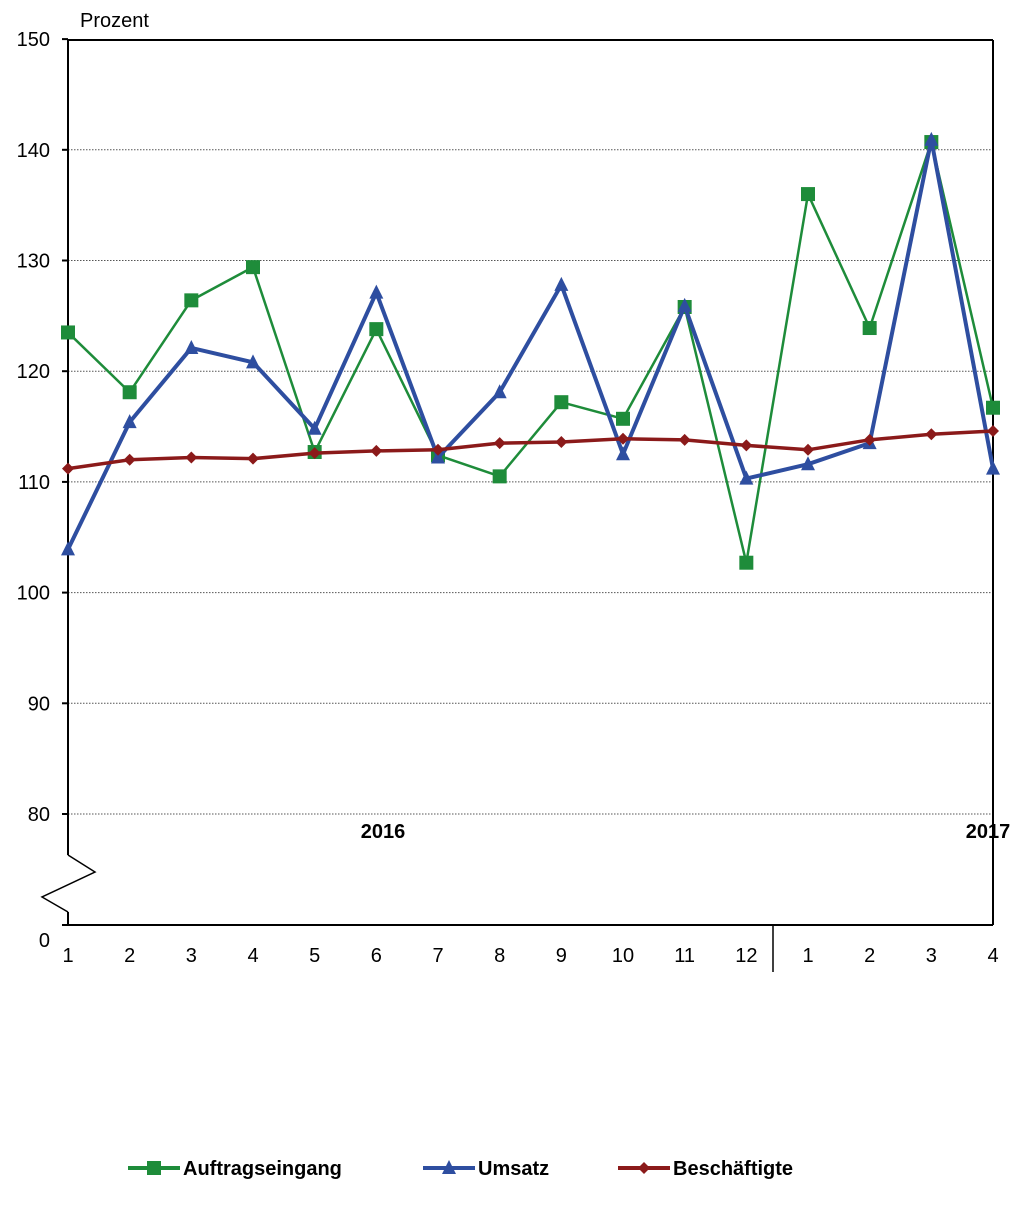  I want to click on legend-item: Beschäftigte, so click(705, 1169).